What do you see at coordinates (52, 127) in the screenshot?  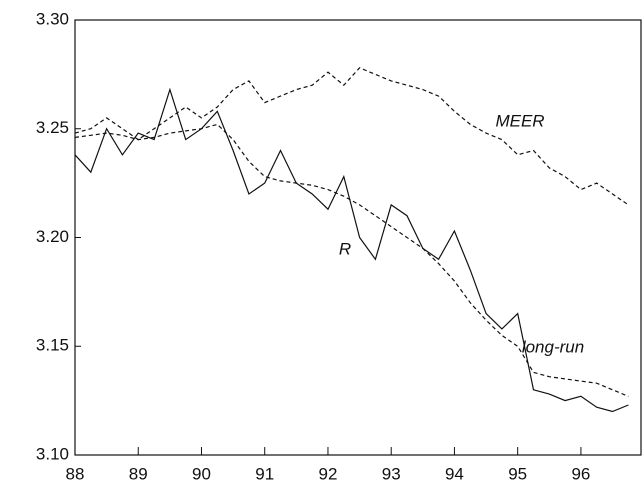 I see `y-tick-label: 3.25` at bounding box center [52, 127].